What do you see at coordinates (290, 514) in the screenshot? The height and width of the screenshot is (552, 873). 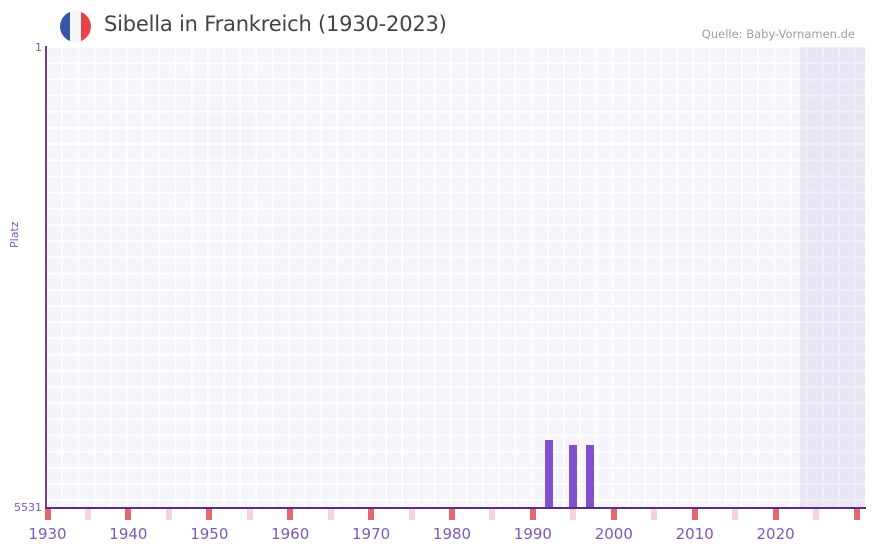 I see `x-tick-major-1960` at bounding box center [290, 514].